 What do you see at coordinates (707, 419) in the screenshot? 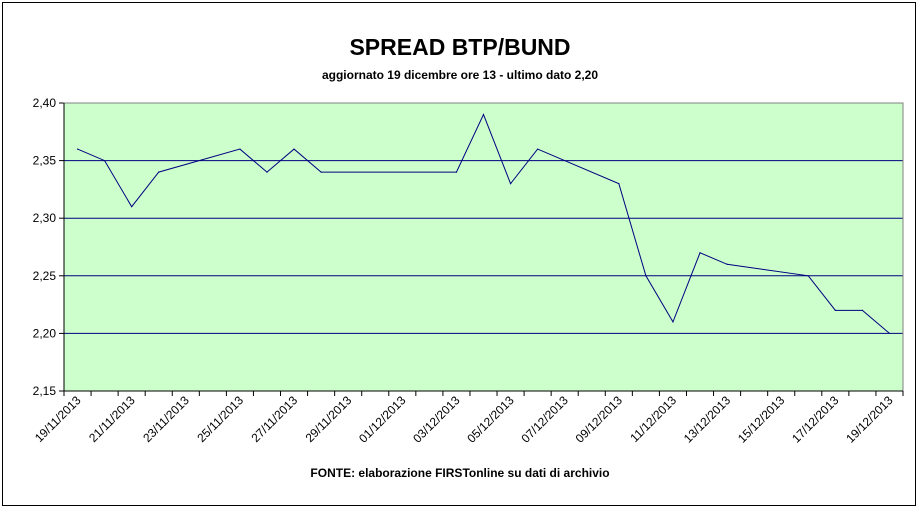
I see `x-tick-label: 13/12/2013` at bounding box center [707, 419].